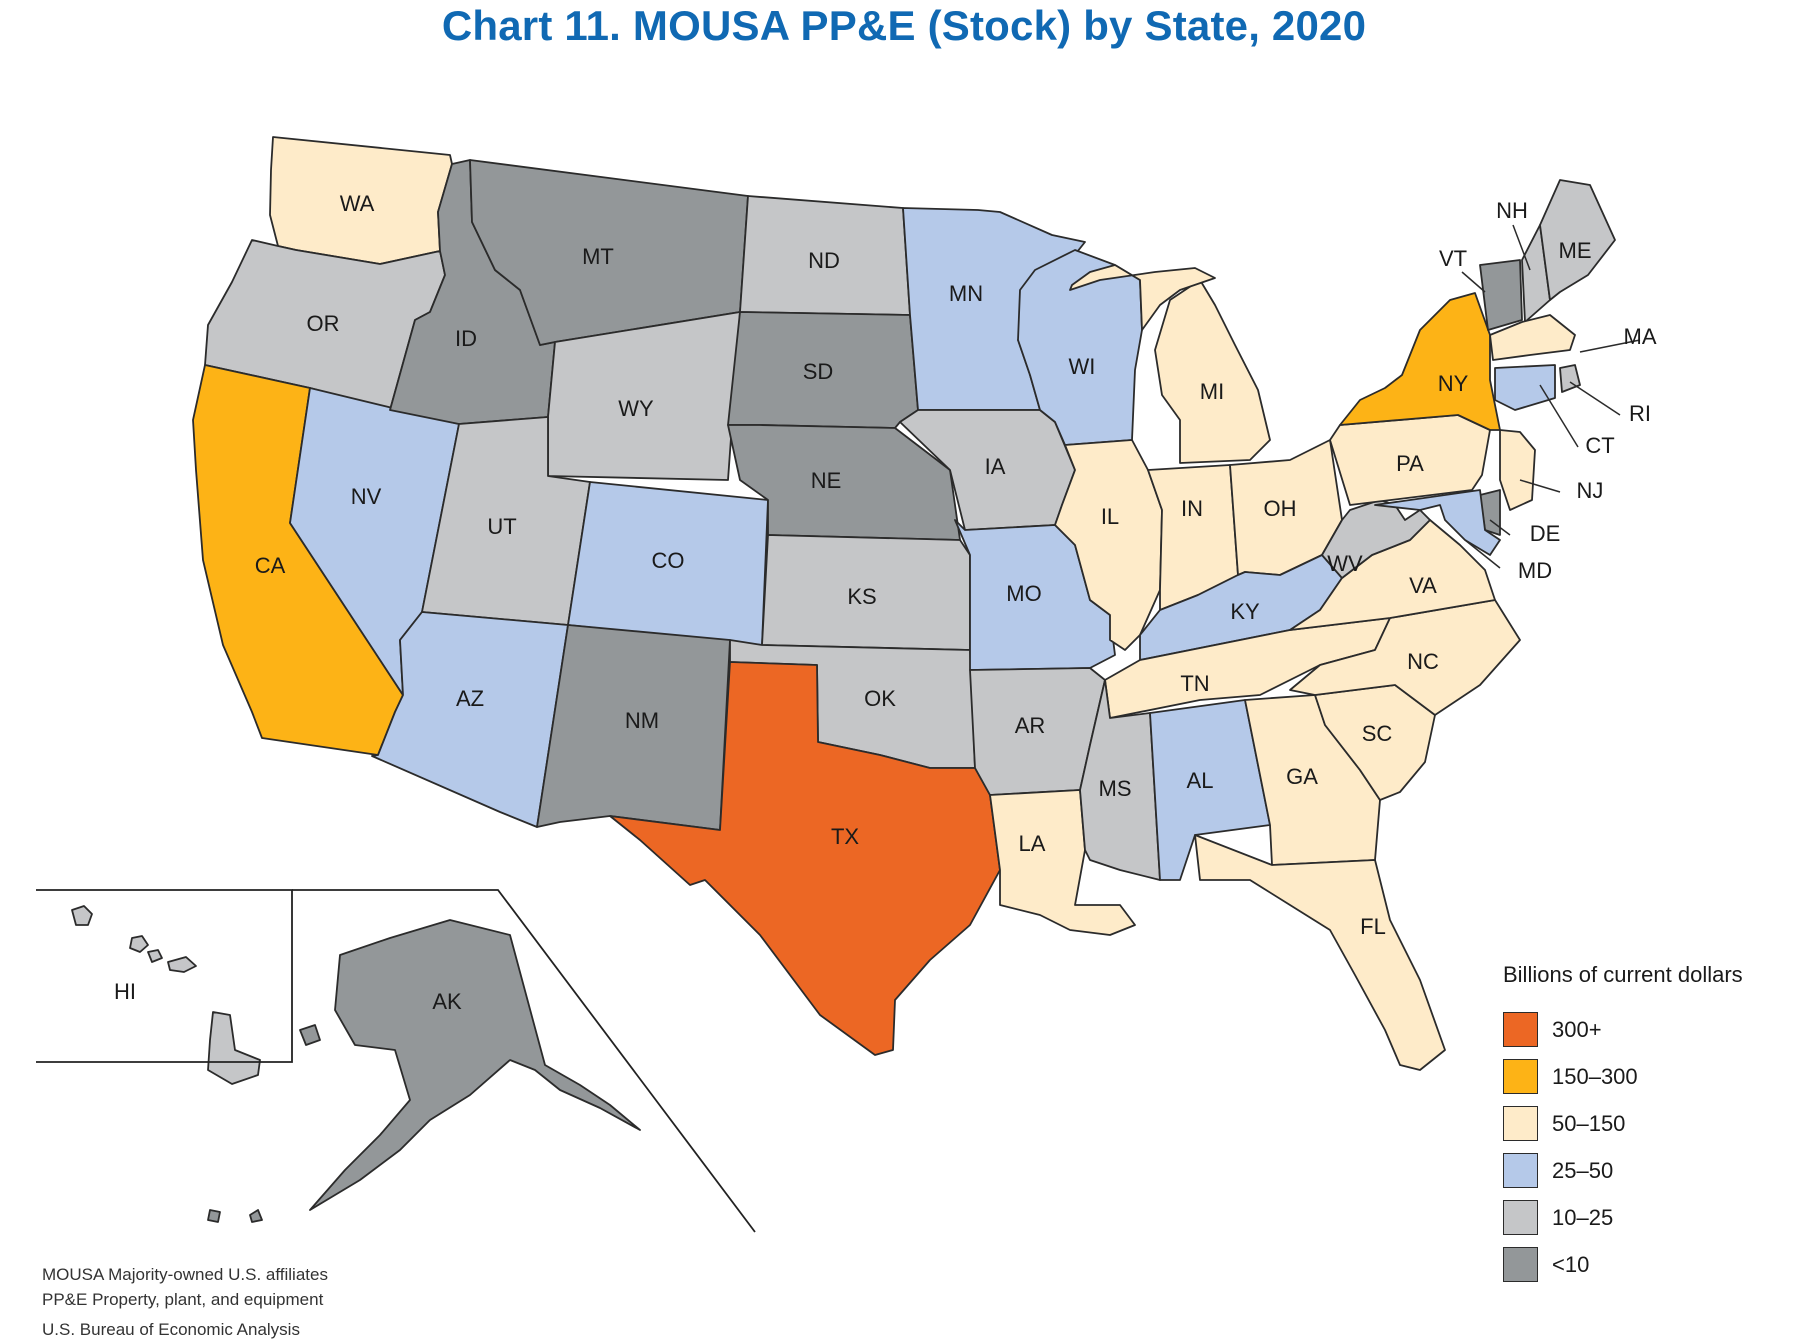  Describe the element at coordinates (524, 1061) in the screenshot. I see `inset-frame-ak` at that location.